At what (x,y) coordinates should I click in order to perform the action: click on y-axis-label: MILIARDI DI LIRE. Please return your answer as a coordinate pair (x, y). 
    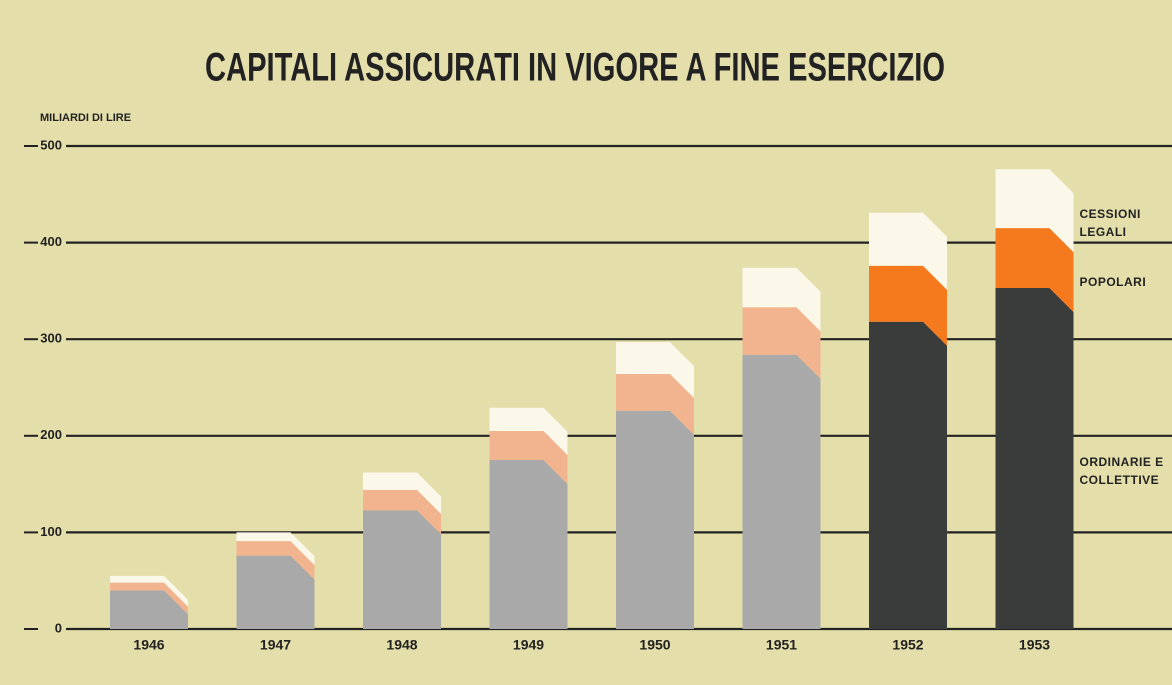
    Looking at the image, I should click on (85, 118).